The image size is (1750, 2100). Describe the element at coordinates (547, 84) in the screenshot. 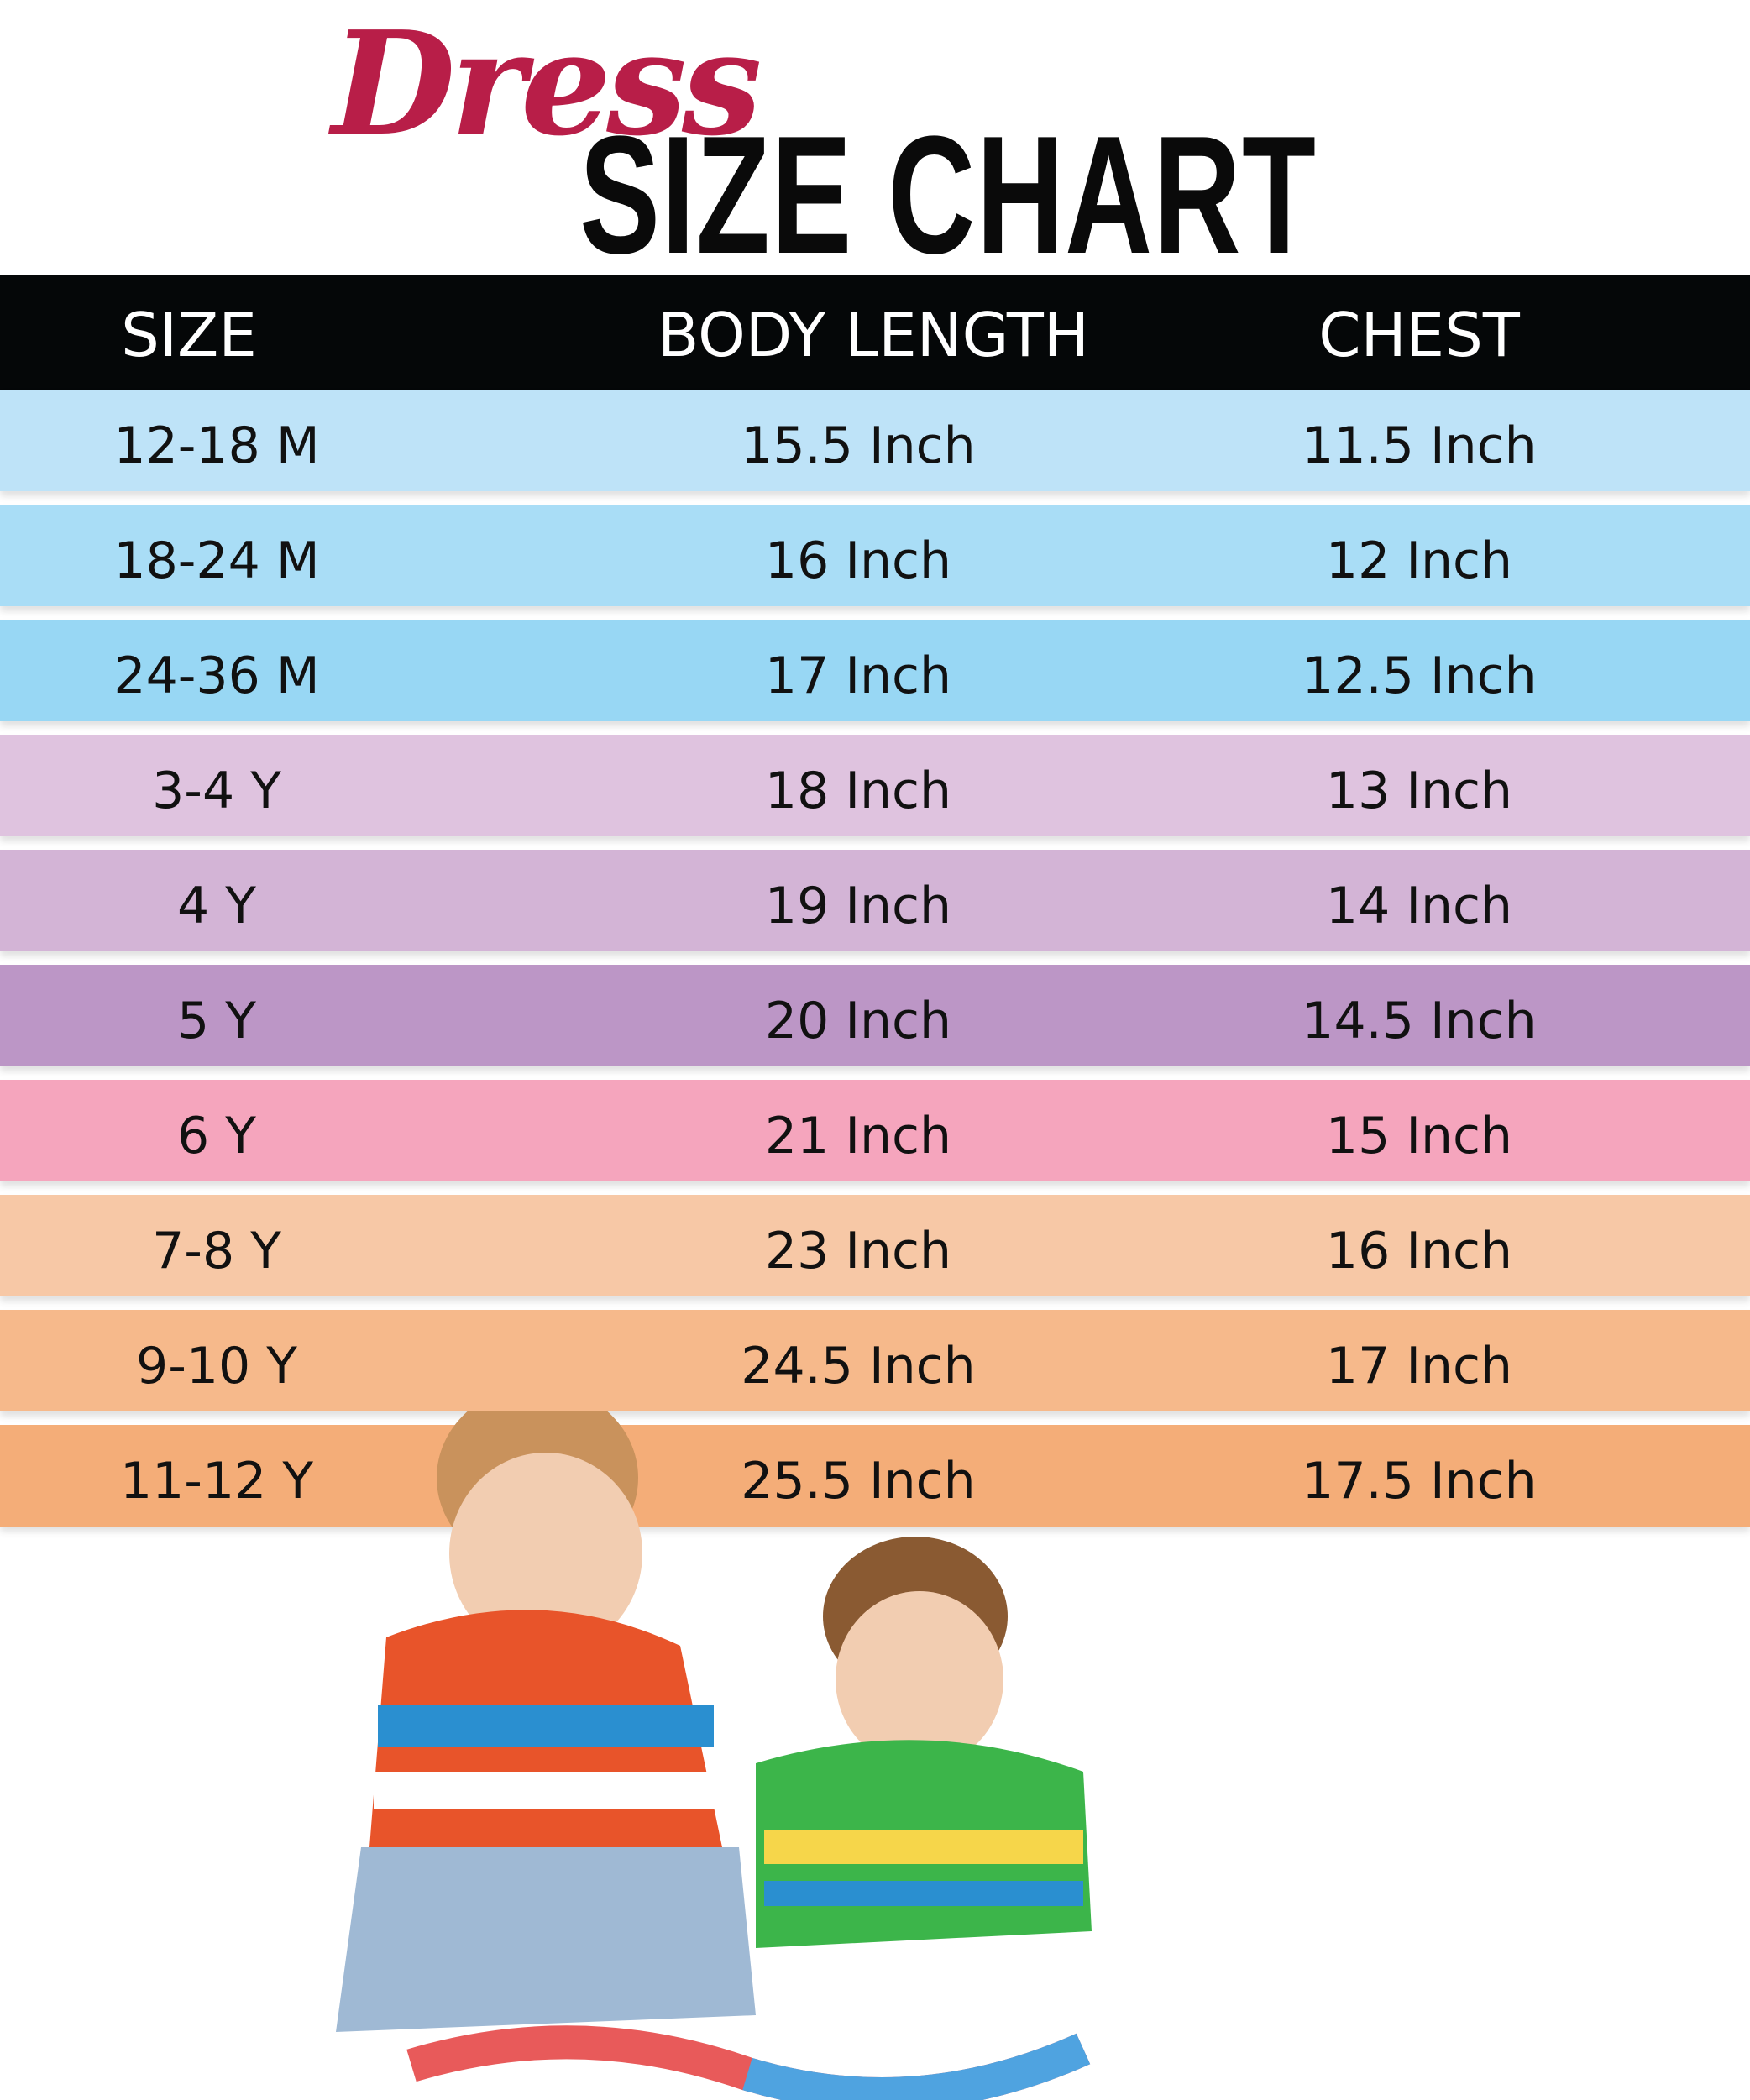

I see `title-script-word: Dress` at that location.